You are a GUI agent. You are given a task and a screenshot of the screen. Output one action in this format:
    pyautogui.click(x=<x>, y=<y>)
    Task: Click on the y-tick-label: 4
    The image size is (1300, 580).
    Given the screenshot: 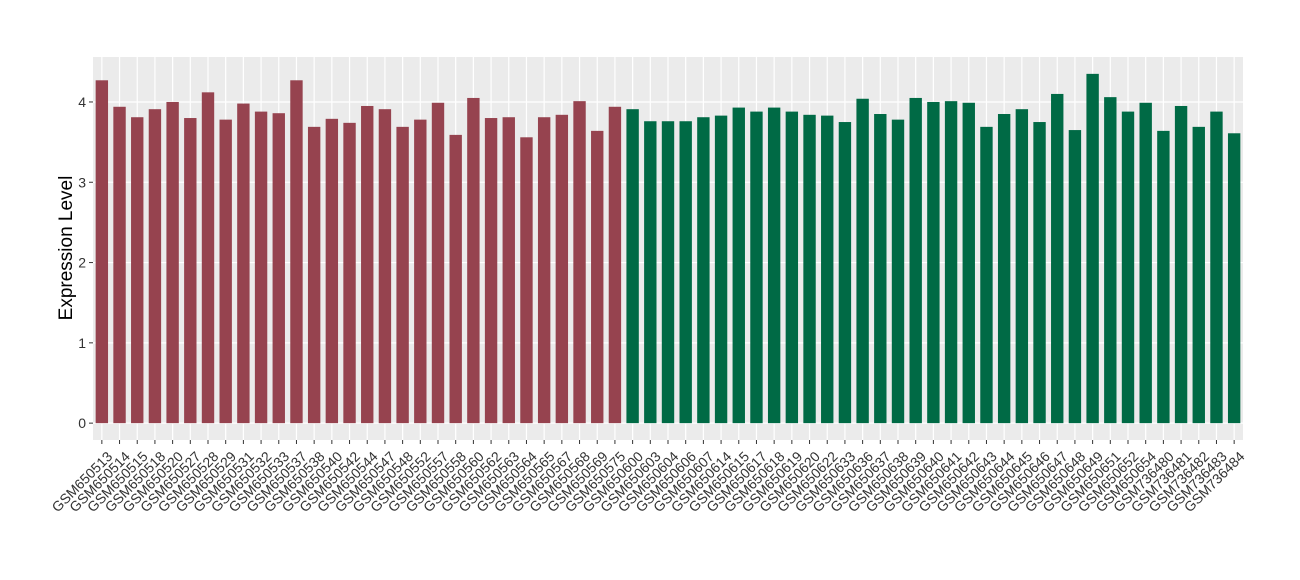 What is the action you would take?
    pyautogui.click(x=82, y=102)
    